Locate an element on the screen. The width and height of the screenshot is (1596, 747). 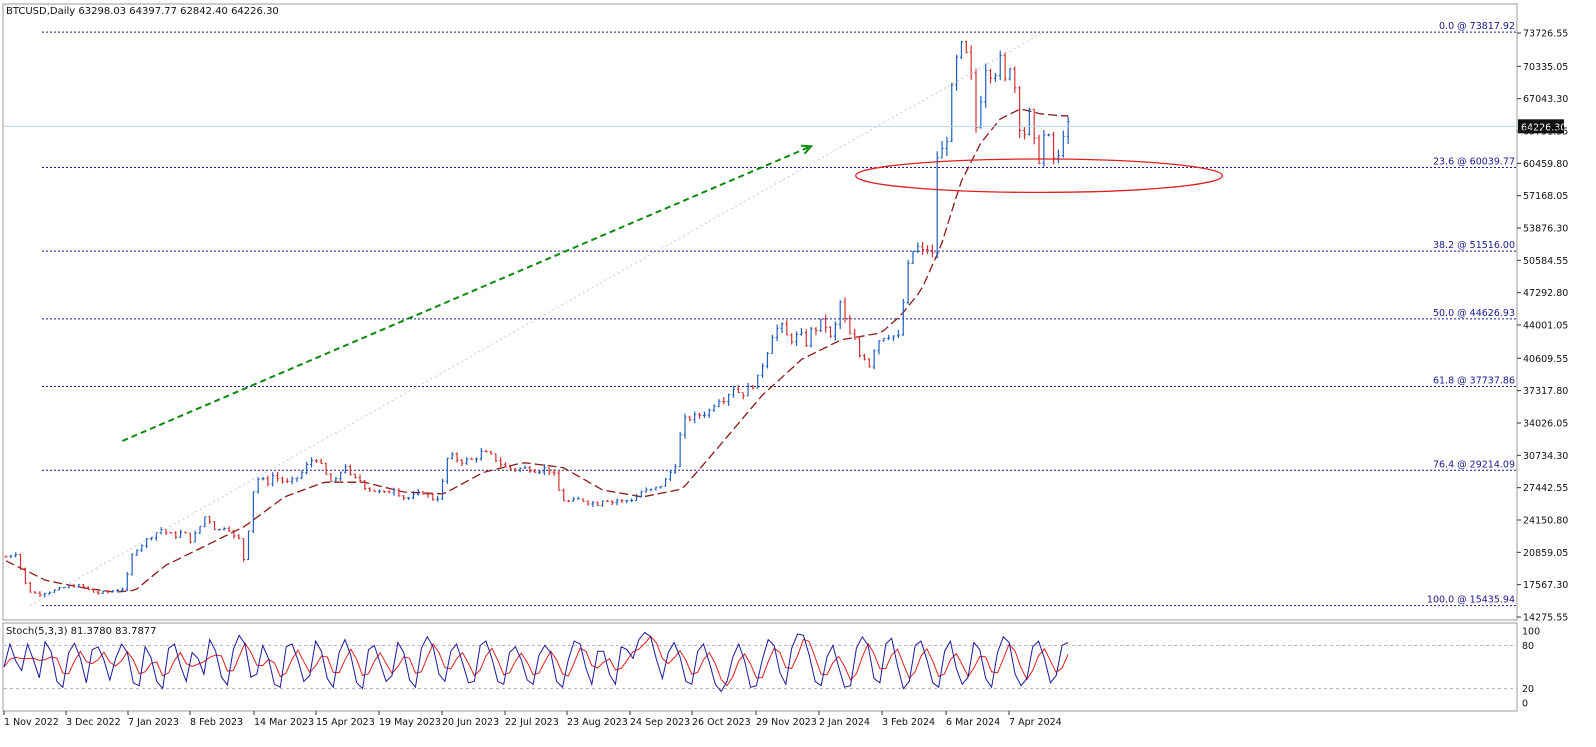
fib-level-label: 23.6 @ 60039.77 is located at coordinates (1474, 161).